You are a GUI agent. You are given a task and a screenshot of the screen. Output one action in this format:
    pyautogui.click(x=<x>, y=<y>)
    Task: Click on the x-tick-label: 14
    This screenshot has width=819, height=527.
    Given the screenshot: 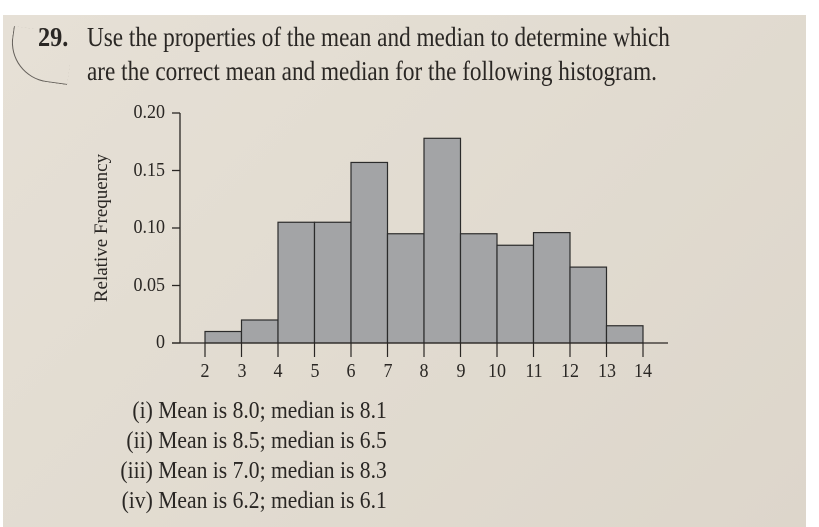 What is the action you would take?
    pyautogui.click(x=643, y=371)
    